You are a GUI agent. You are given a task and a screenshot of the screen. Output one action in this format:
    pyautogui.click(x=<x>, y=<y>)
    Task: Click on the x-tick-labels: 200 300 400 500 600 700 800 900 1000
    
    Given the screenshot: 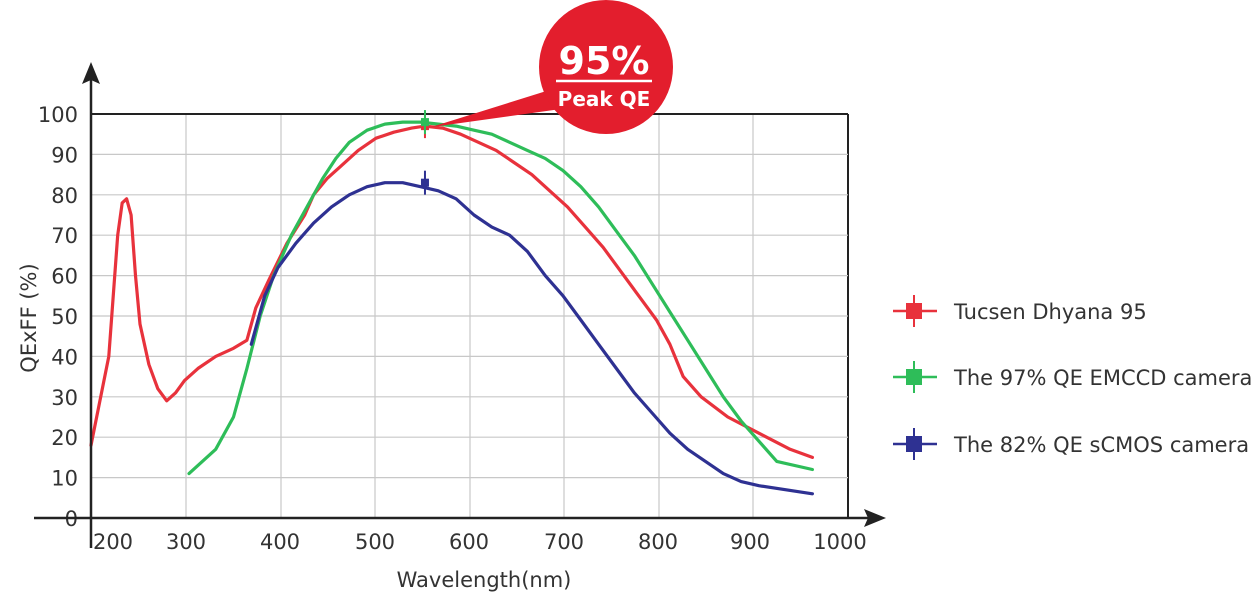 What is the action you would take?
    pyautogui.click(x=480, y=542)
    